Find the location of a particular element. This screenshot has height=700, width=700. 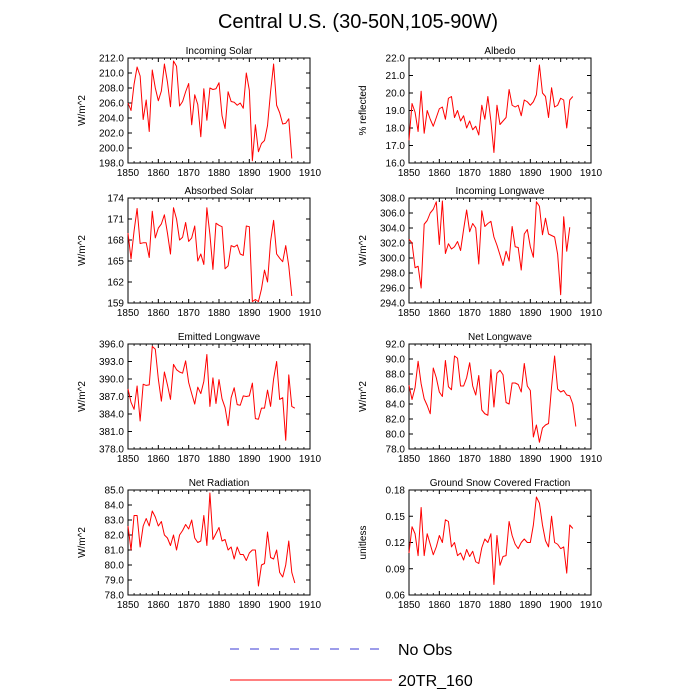

legend: No Obs 20TR_160 is located at coordinates (351, 666).